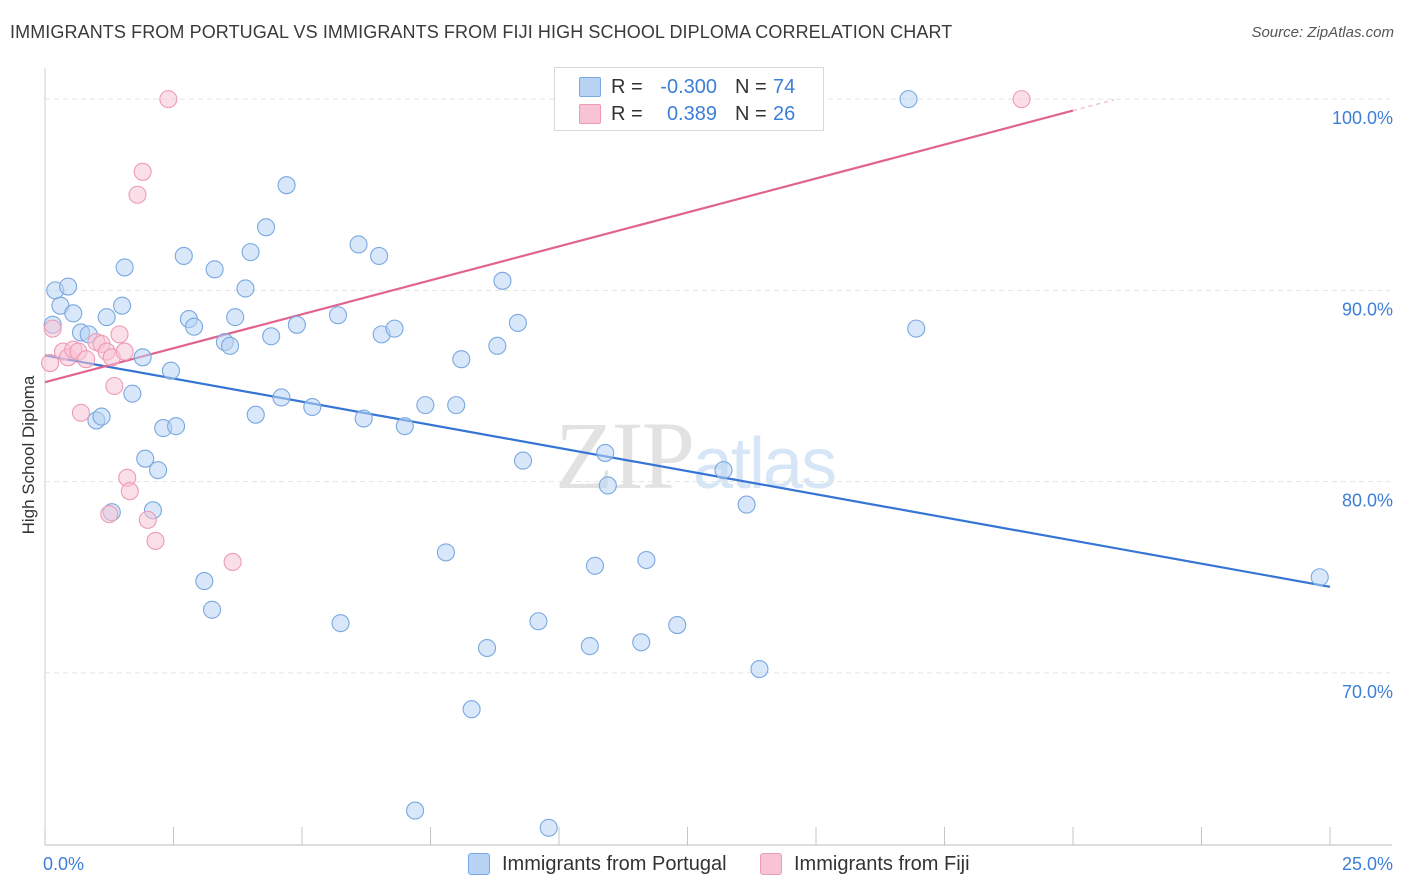 This screenshot has width=1406, height=892. I want to click on legend-swatch-fiji, so click(590, 114).